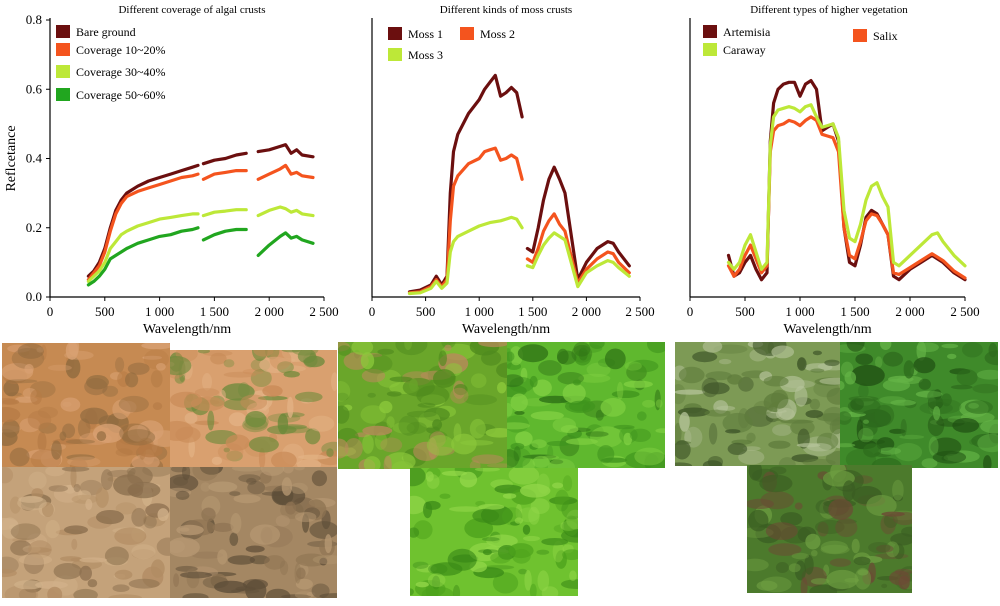  Describe the element at coordinates (487, 34) in the screenshot. I see `legend-item-2: Moss 2` at that location.